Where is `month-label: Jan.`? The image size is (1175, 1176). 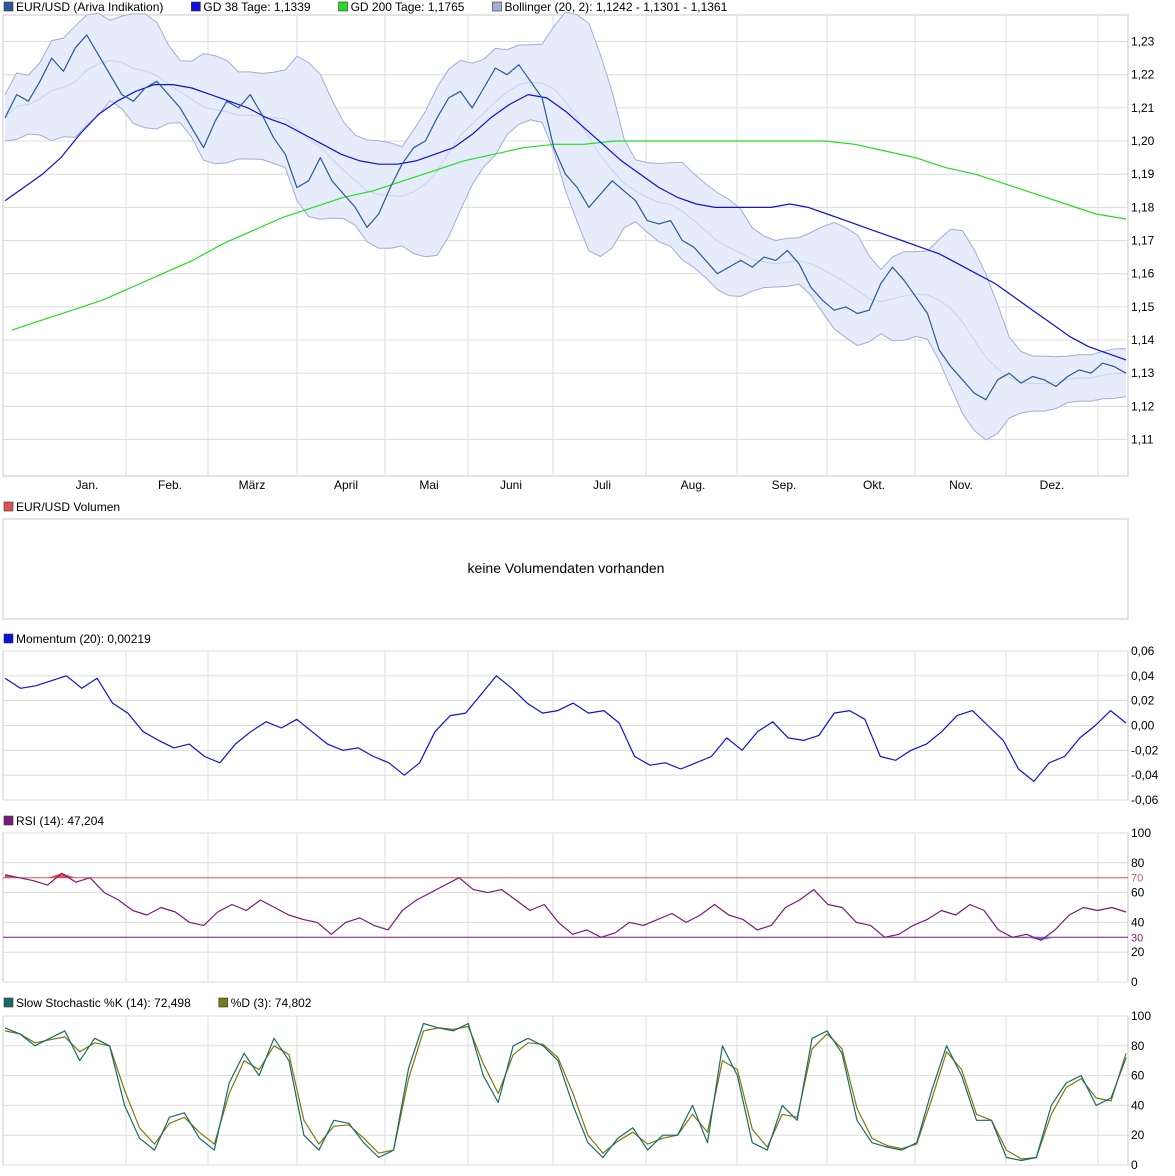 month-label: Jan. is located at coordinates (87, 485).